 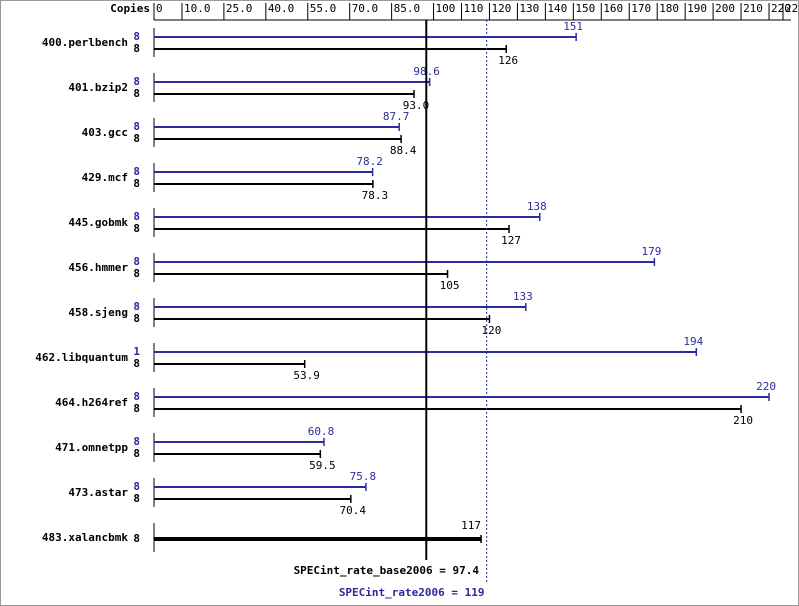 What do you see at coordinates (105, 177) in the screenshot?
I see `benchmark-label: 429.mcf` at bounding box center [105, 177].